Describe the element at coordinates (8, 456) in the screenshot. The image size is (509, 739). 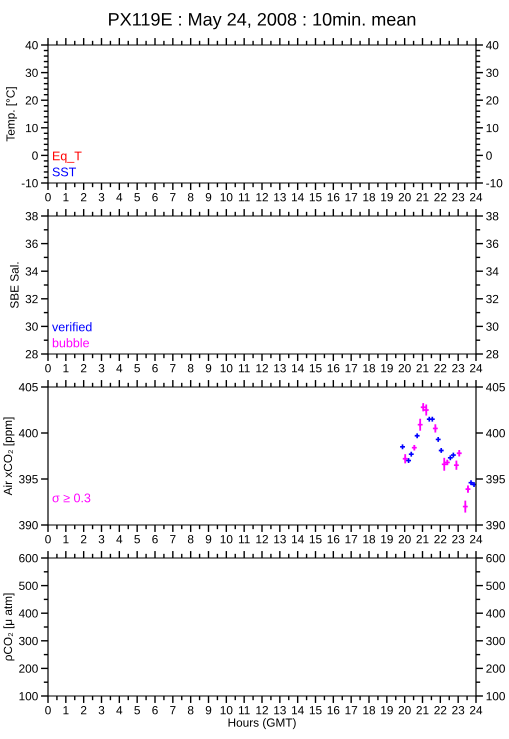
I see `y-axis-title: Air xCO₂ [ppm]` at that location.